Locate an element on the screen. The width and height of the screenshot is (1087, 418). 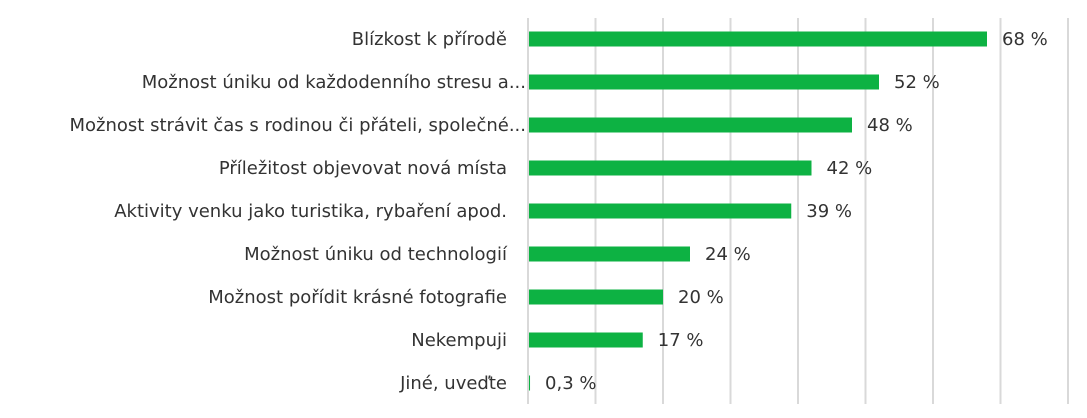
category-label: Možnost pořídit krásné fotografie is located at coordinates (357, 297).